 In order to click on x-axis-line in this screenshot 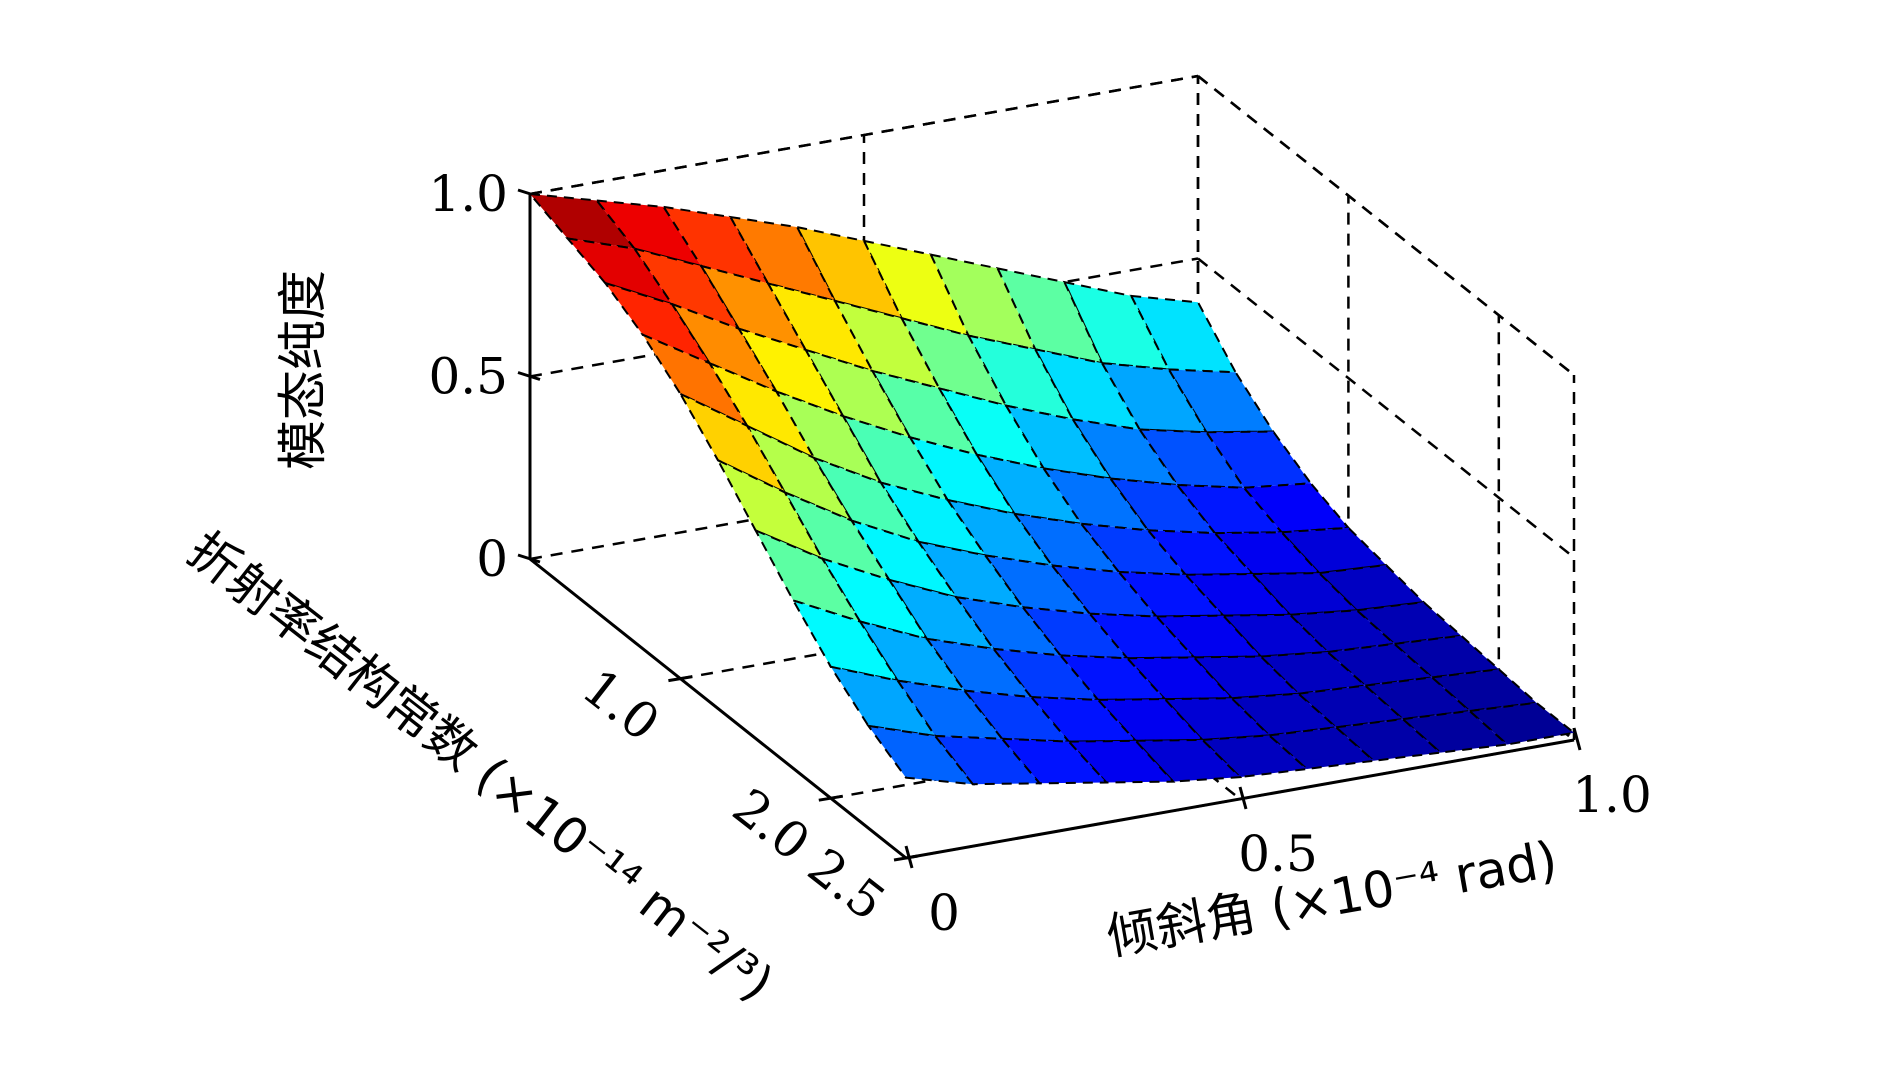, I will do `click(1240, 799)`.